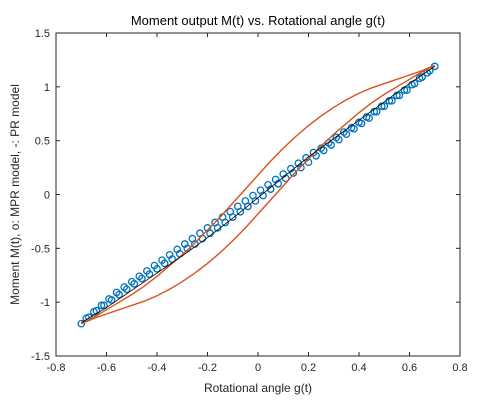 The height and width of the screenshot is (407, 495). What do you see at coordinates (42, 142) in the screenshot?
I see `y-tick-label: 0.5` at bounding box center [42, 142].